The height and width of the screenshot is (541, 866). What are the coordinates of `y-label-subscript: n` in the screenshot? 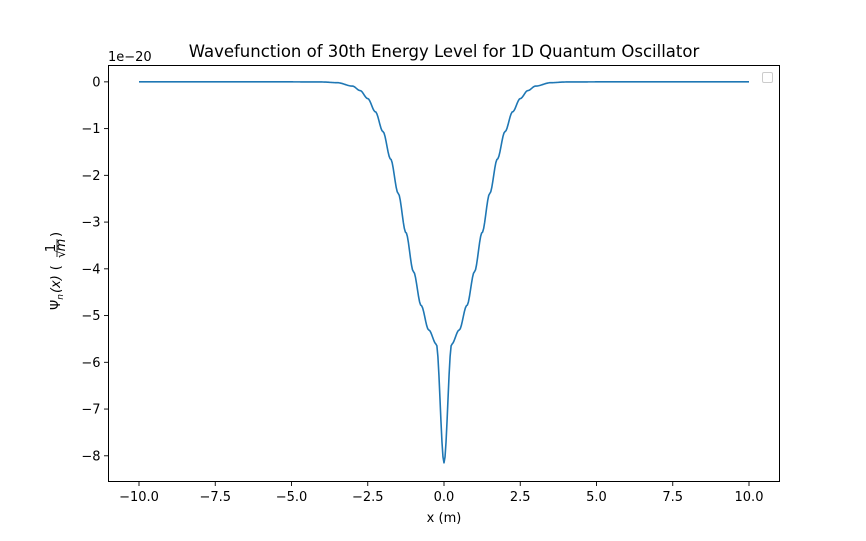 It's located at (61, 297).